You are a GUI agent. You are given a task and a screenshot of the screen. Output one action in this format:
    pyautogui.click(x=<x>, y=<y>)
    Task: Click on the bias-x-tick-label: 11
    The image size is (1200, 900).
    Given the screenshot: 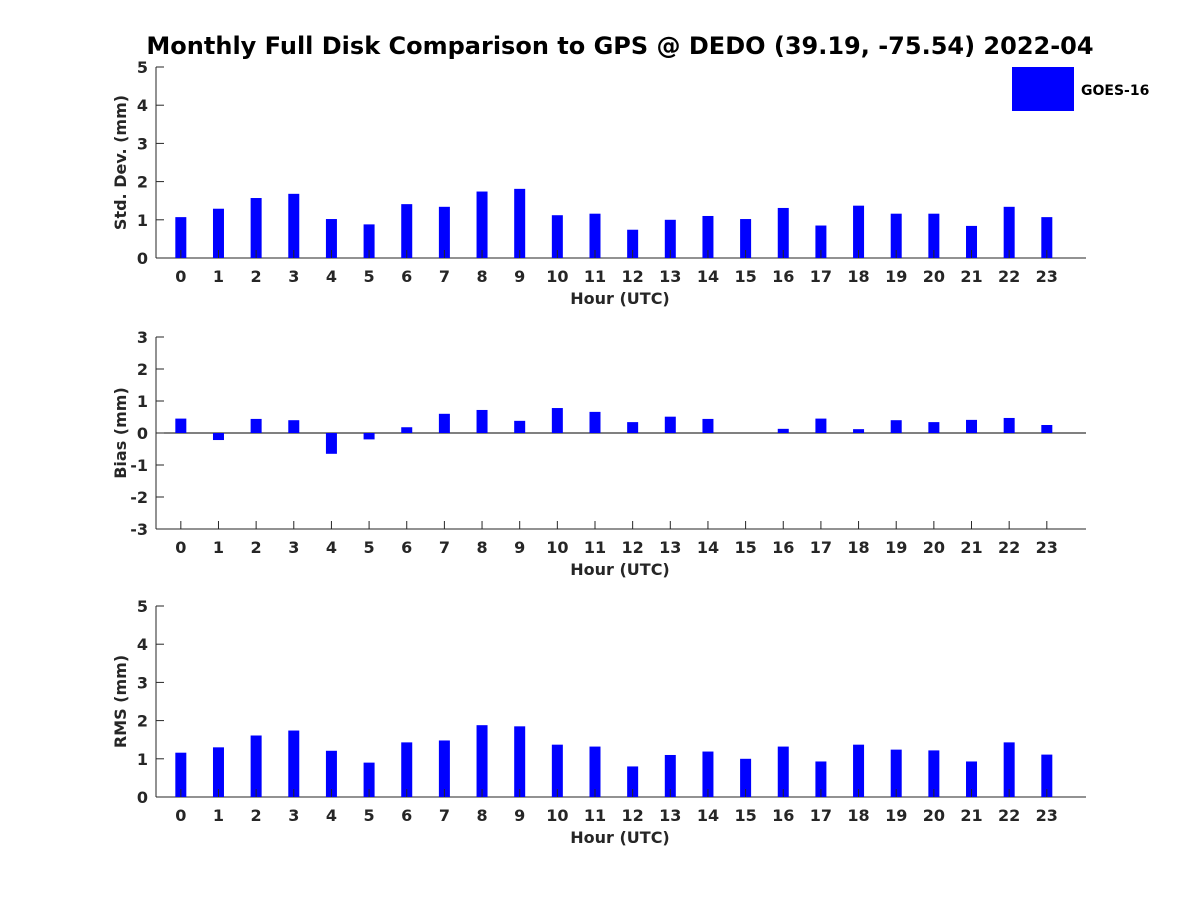 What is the action you would take?
    pyautogui.click(x=595, y=547)
    